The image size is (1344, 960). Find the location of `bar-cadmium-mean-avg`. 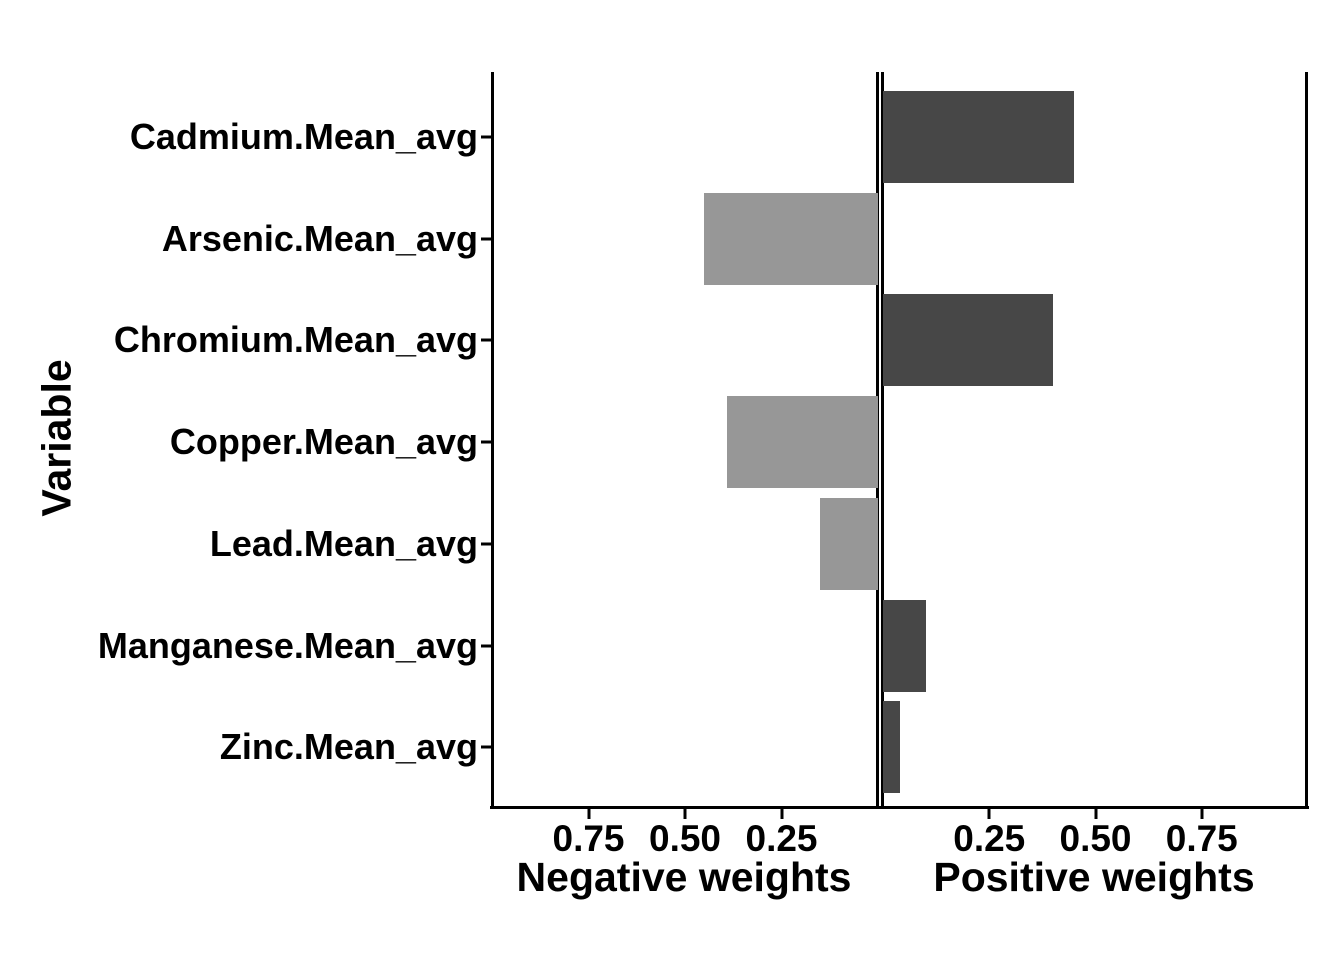

bar-cadmium-mean-avg is located at coordinates (979, 137).